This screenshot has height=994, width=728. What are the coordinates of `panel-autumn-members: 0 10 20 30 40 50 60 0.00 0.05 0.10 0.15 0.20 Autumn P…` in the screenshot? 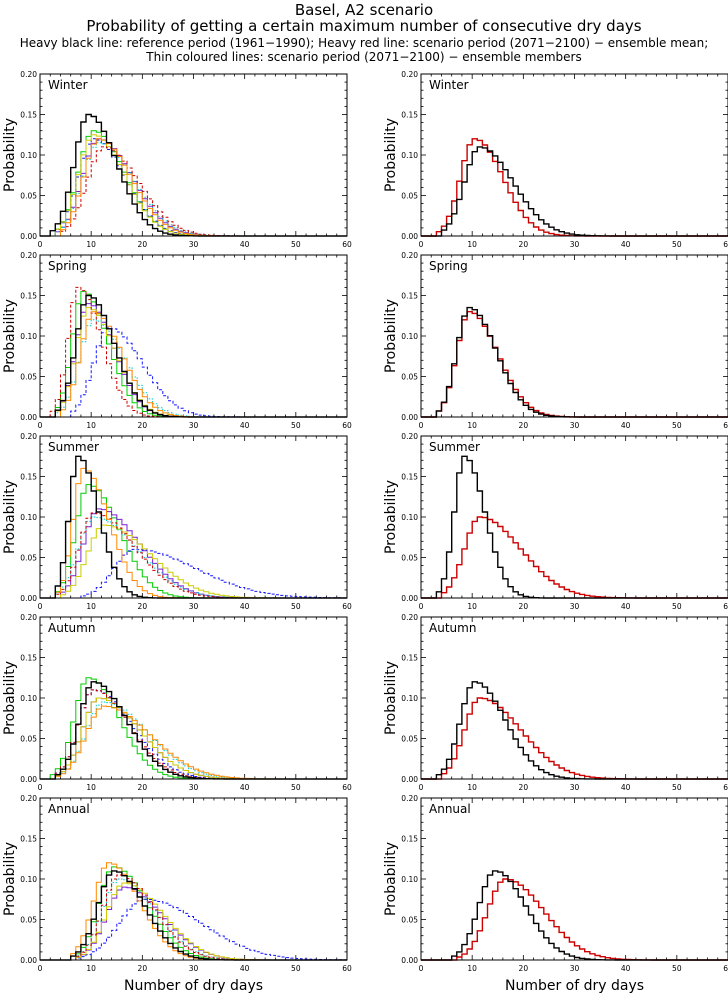 It's located at (177, 702).